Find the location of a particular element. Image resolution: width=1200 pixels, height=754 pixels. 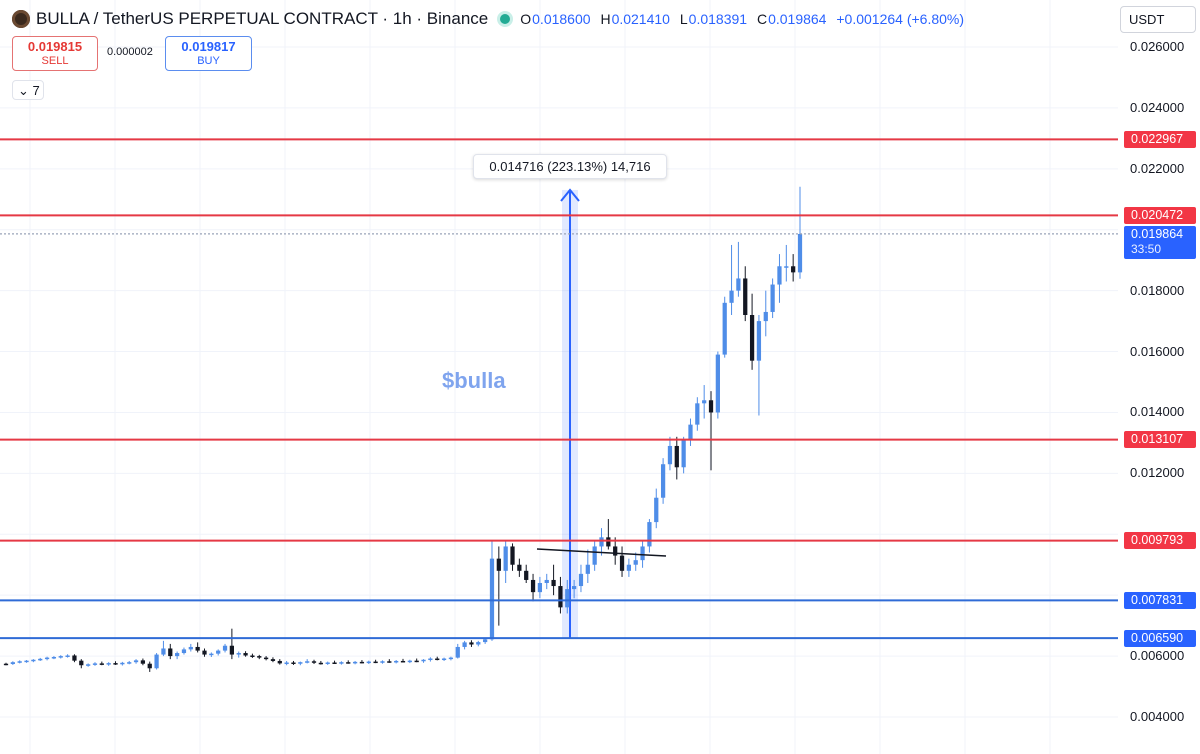

ohlc-open-value: 0.018600 is located at coordinates (561, 19).